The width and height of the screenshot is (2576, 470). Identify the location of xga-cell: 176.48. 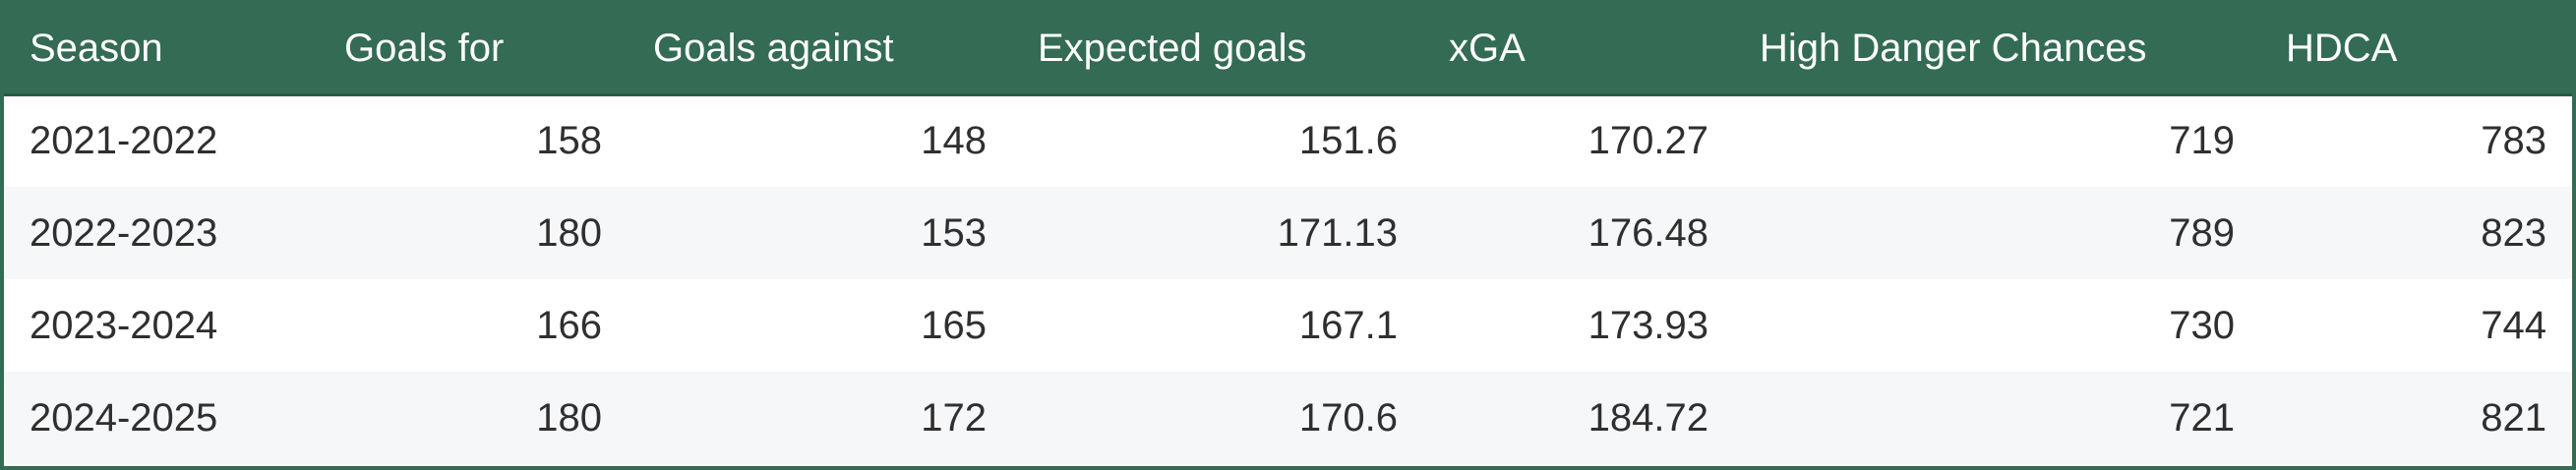
(1648, 232).